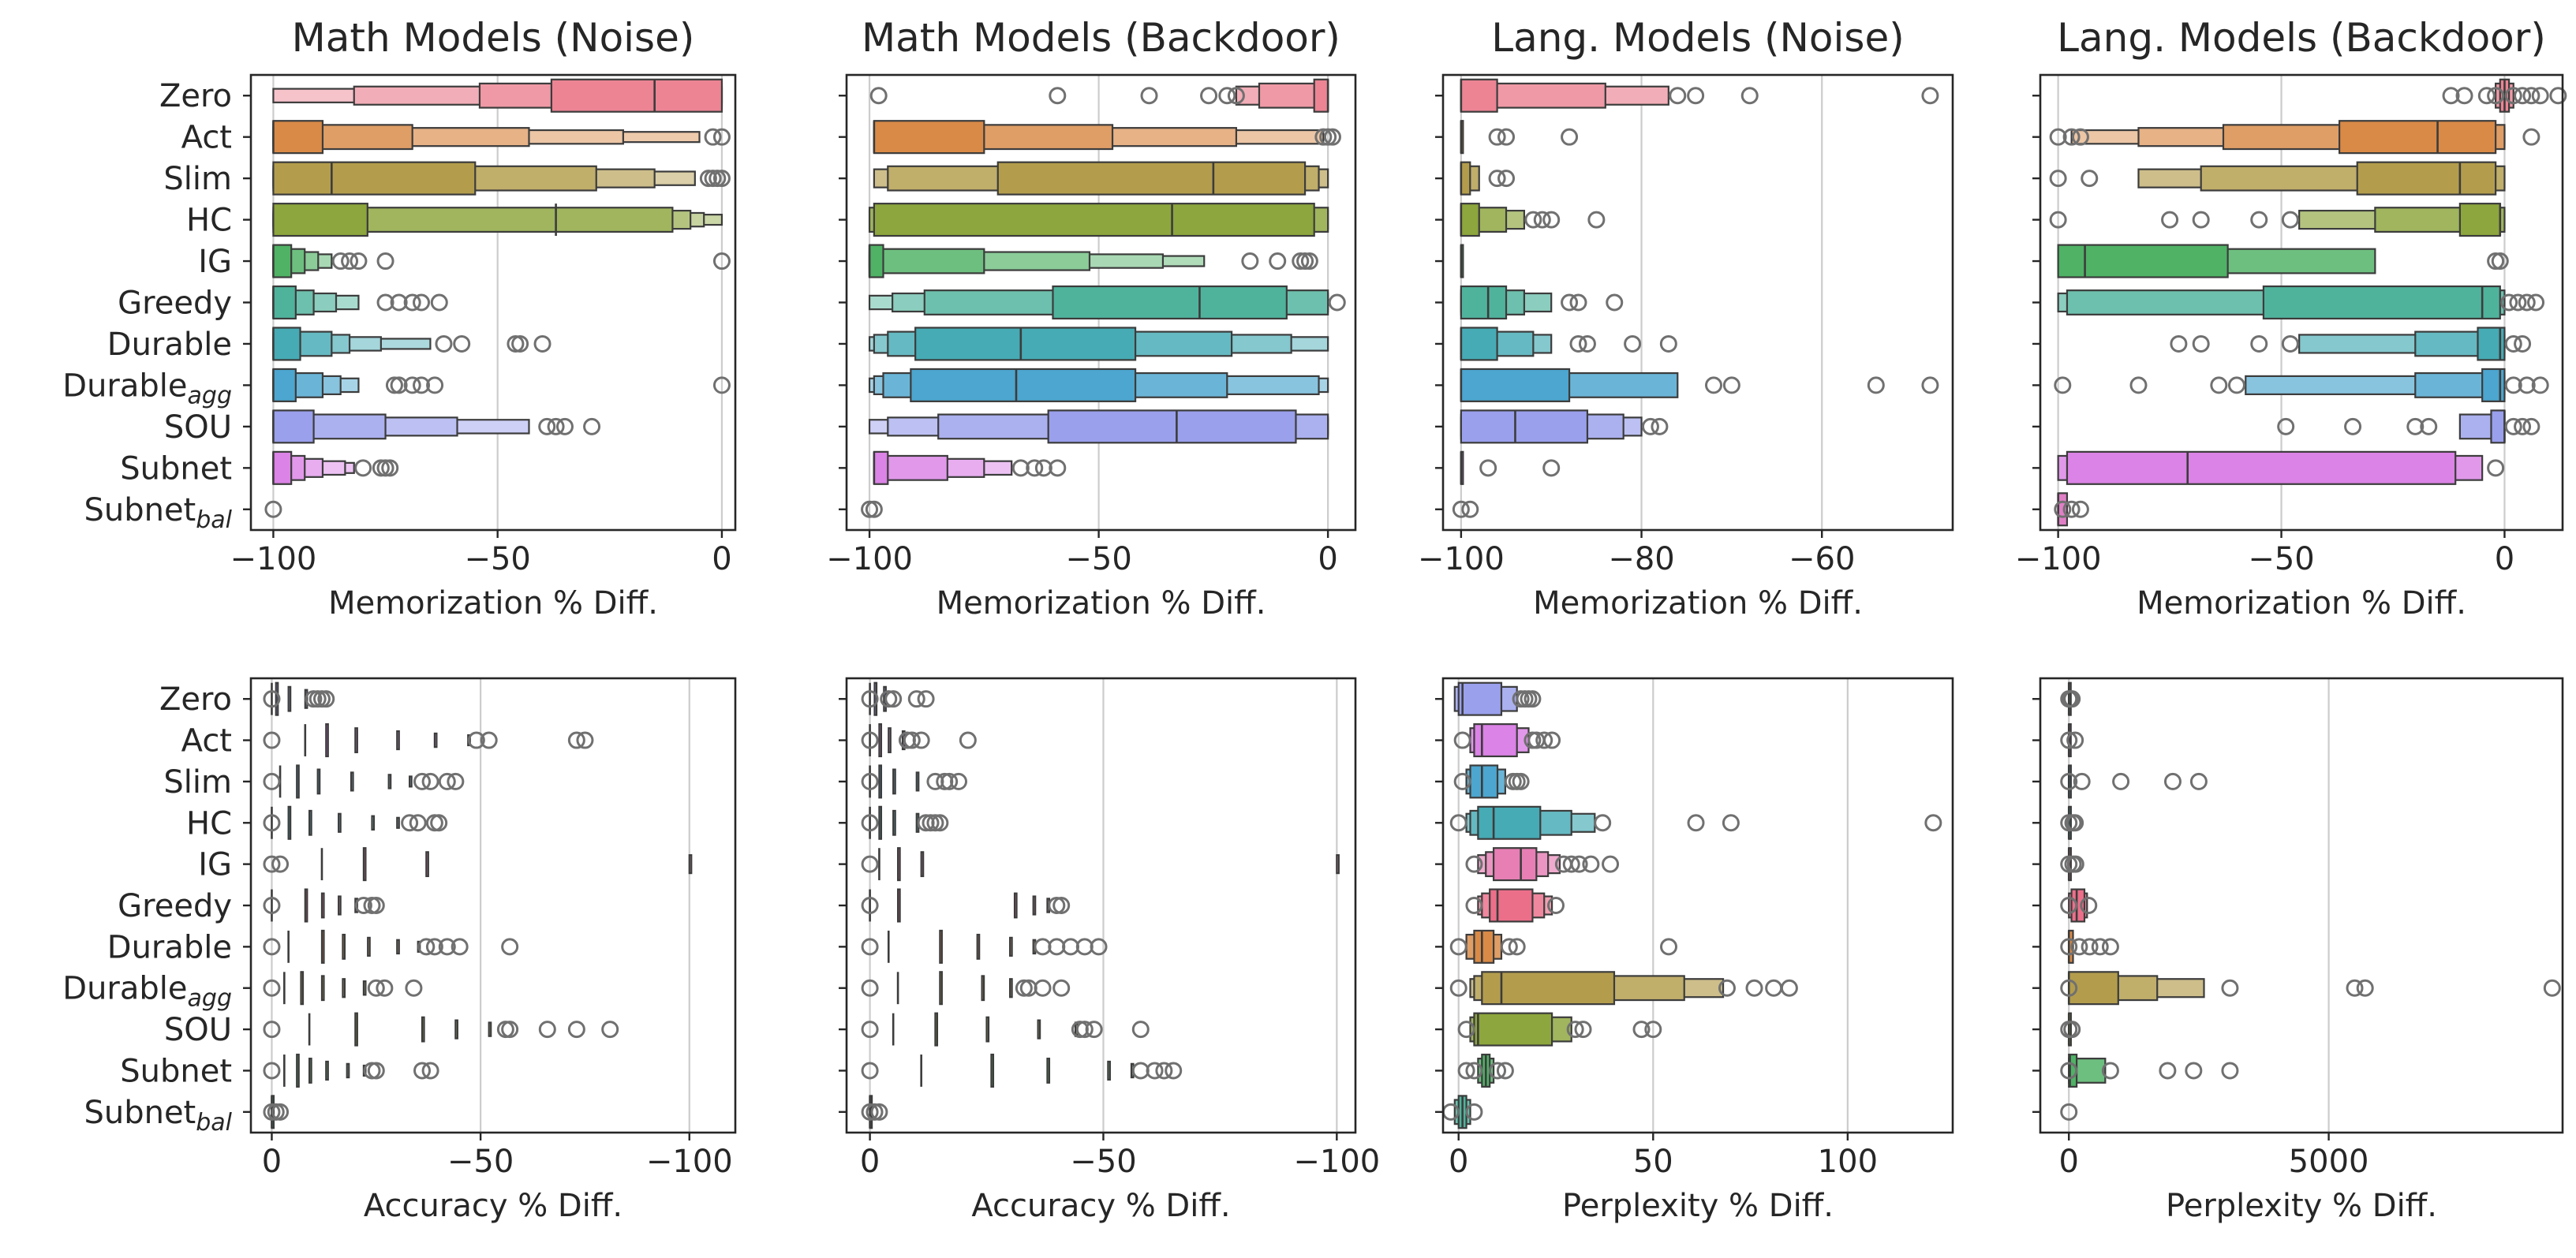 Image resolution: width=2576 pixels, height=1258 pixels. Describe the element at coordinates (2283, 261) in the screenshot. I see `boxen-ig` at that location.